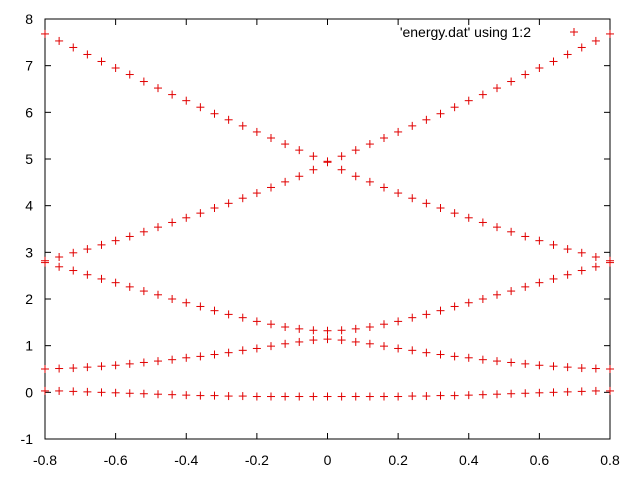  Describe the element at coordinates (29, 392) in the screenshot. I see `y-tick-label: 0` at that location.